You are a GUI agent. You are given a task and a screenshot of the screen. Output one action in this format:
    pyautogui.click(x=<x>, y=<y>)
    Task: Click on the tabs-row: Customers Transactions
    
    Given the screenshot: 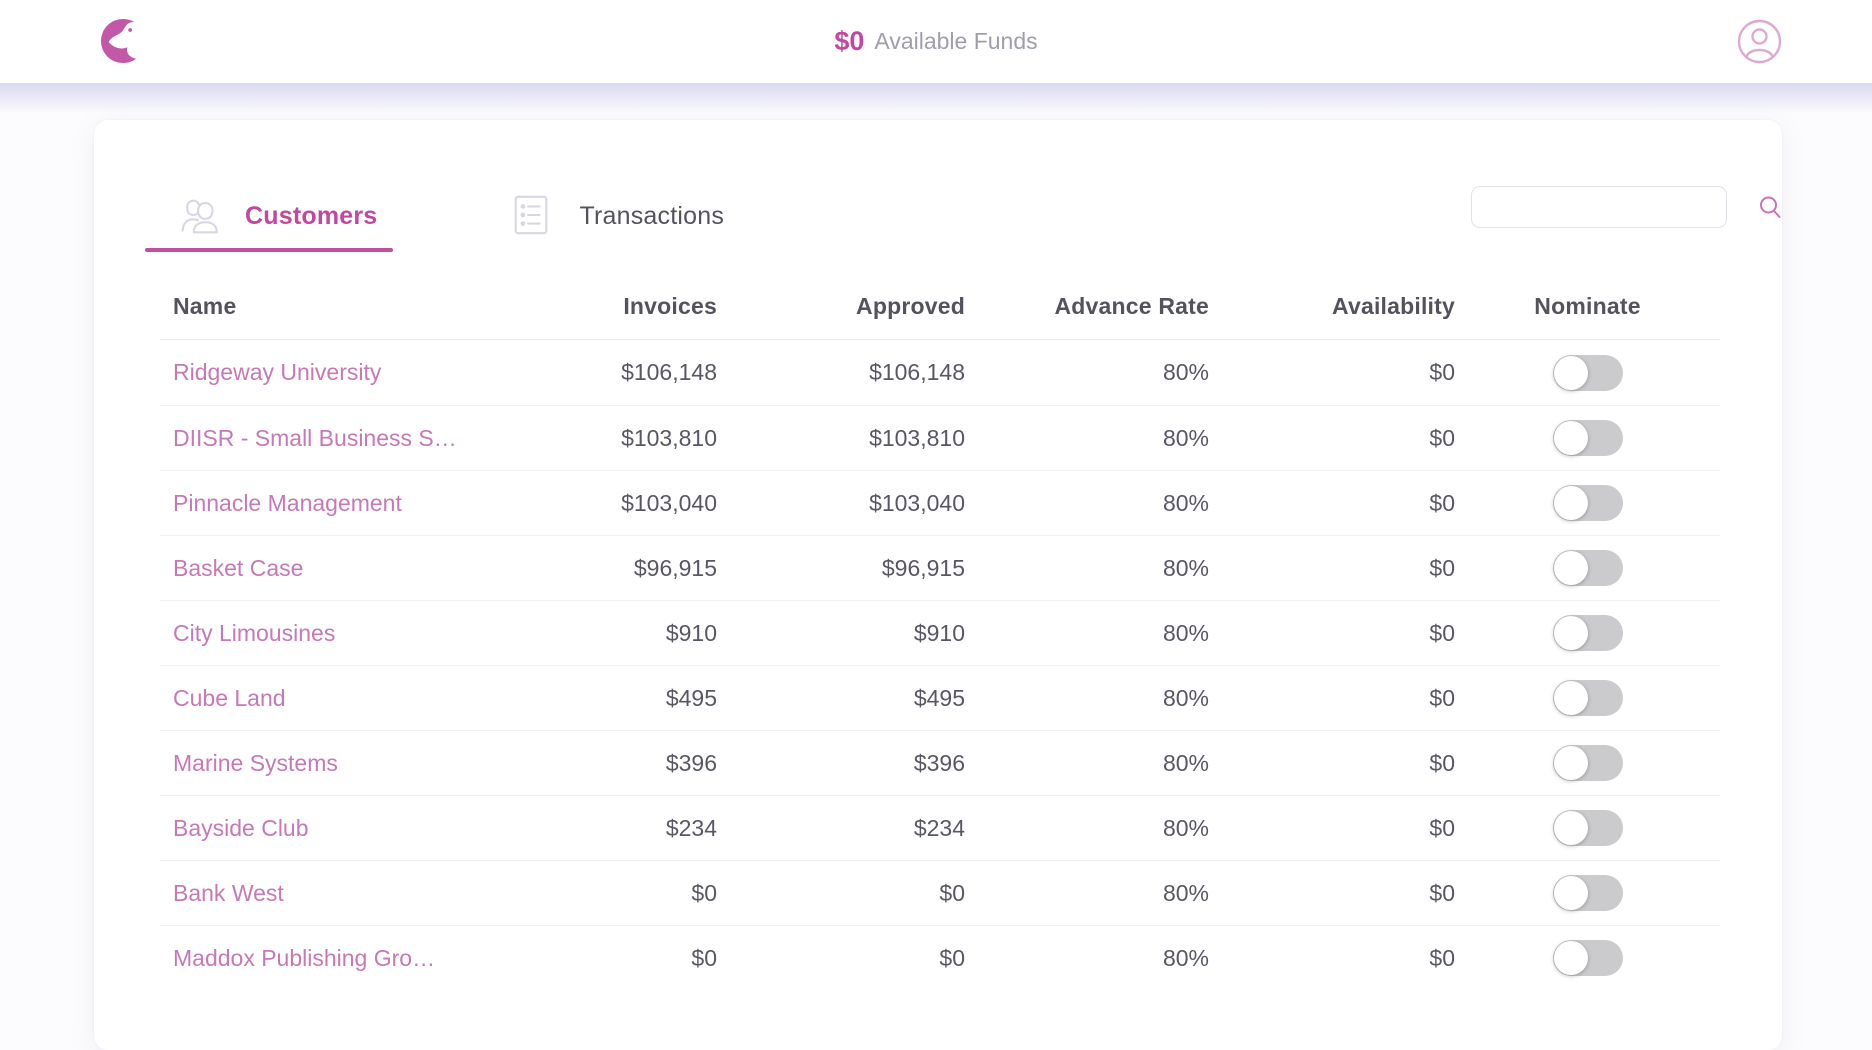 What is the action you would take?
    pyautogui.click(x=938, y=186)
    